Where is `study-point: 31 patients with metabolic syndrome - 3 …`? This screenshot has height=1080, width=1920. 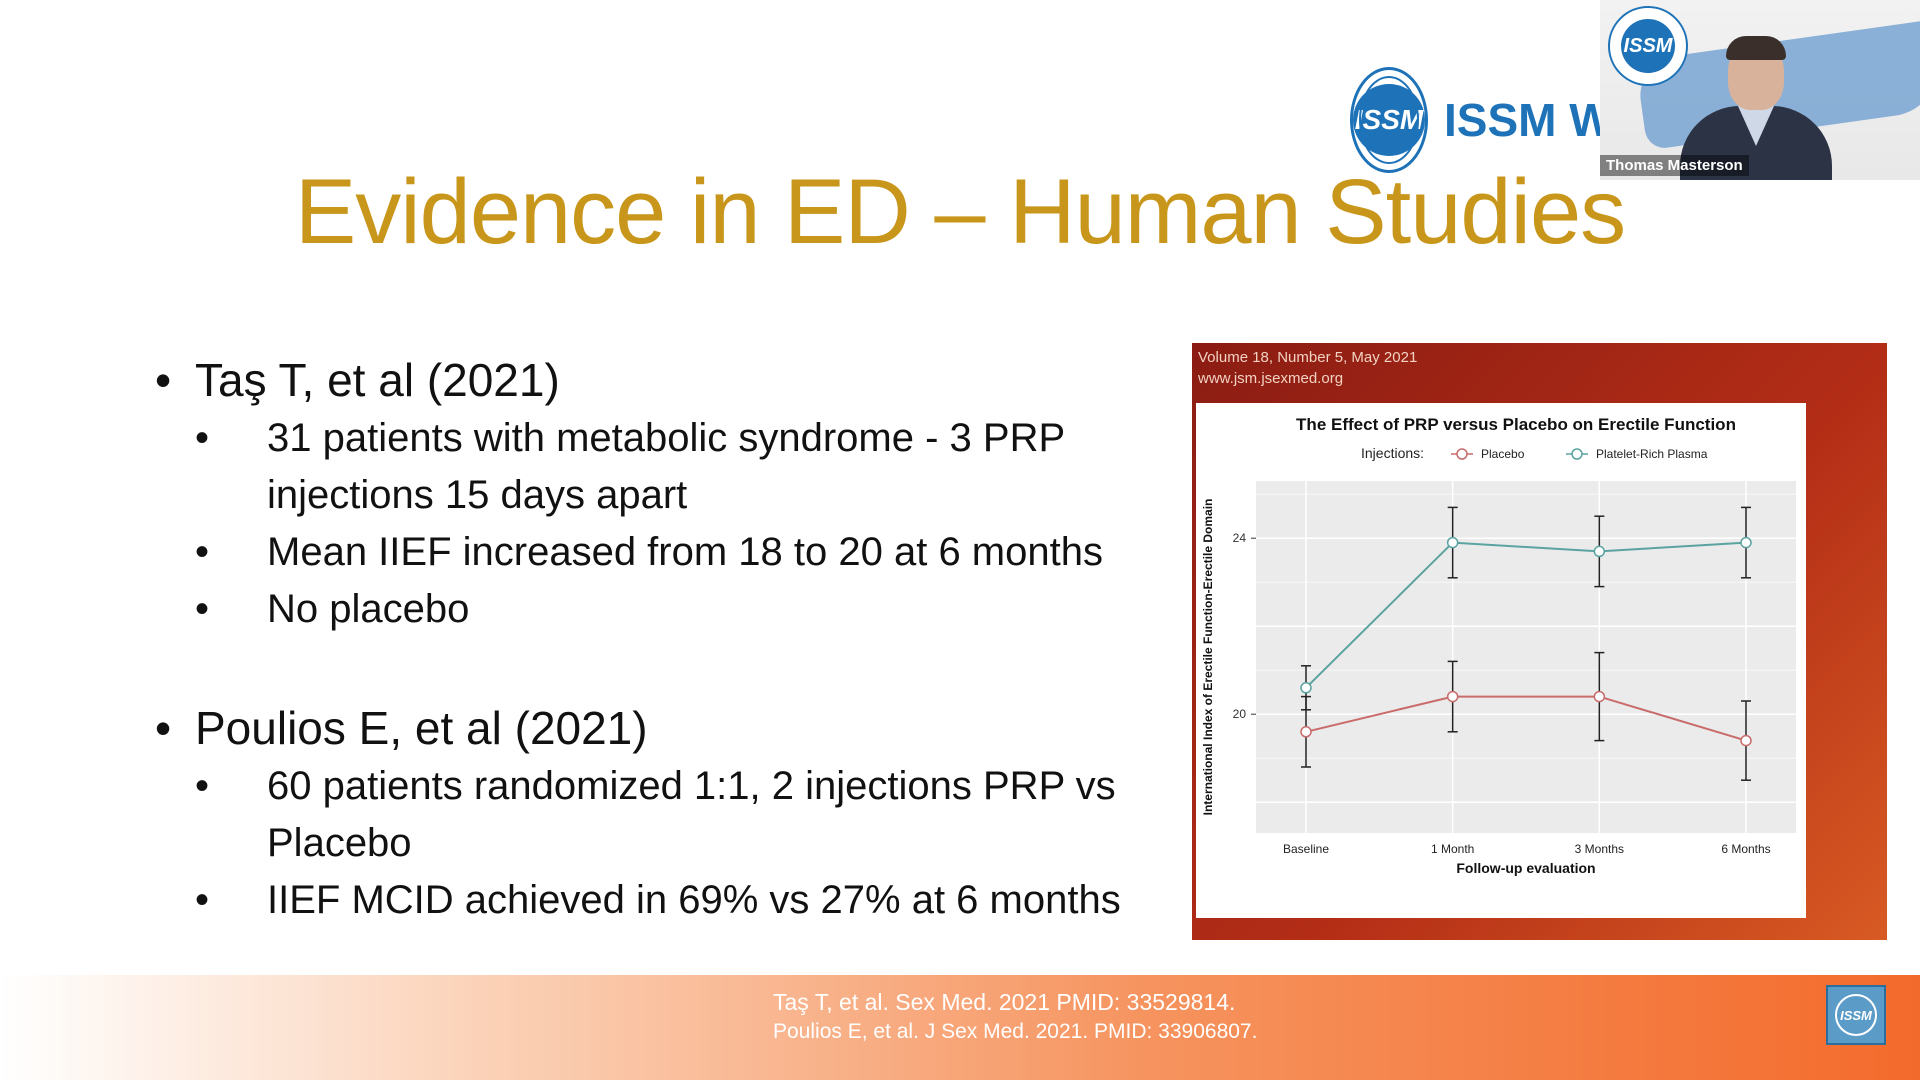
study-point: 31 patients with metabolic syndrome - 3 … is located at coordinates (675, 467).